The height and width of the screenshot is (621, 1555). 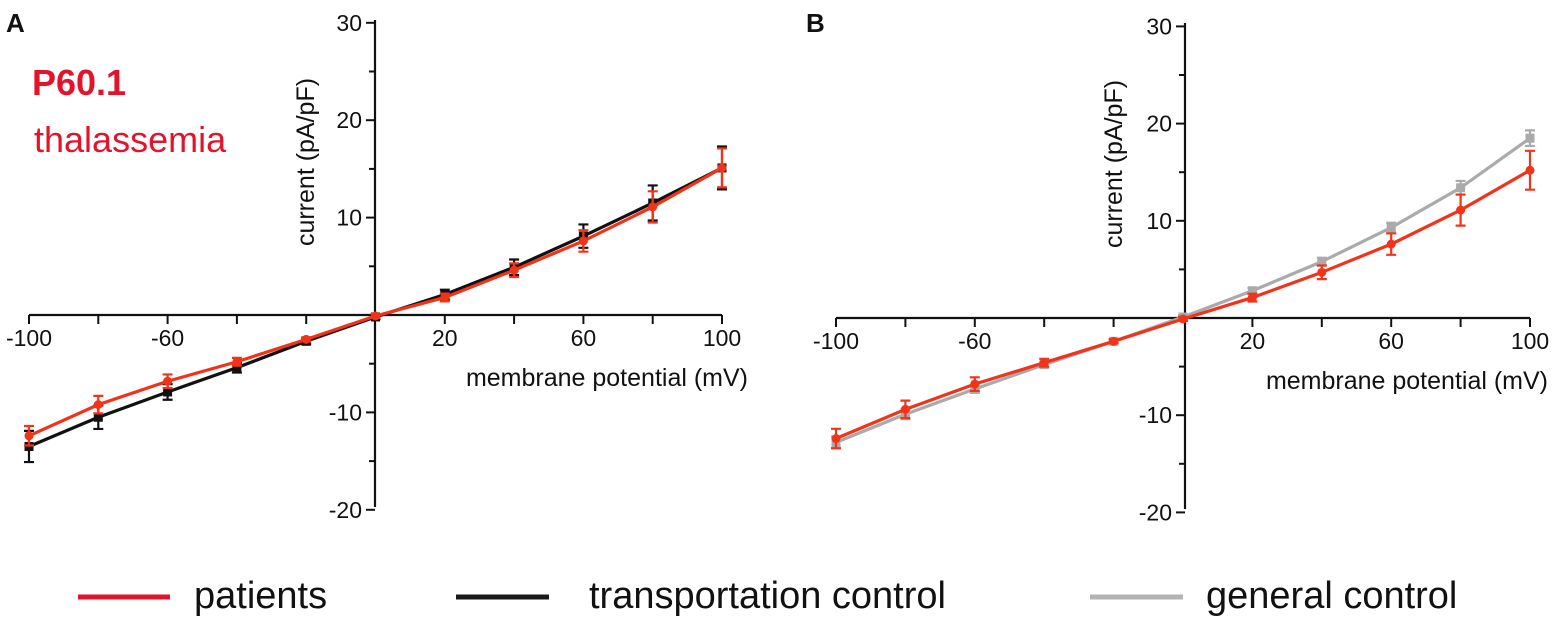 What do you see at coordinates (1155, 512) in the screenshot?
I see `panel-b-y-tick-label: -20` at bounding box center [1155, 512].